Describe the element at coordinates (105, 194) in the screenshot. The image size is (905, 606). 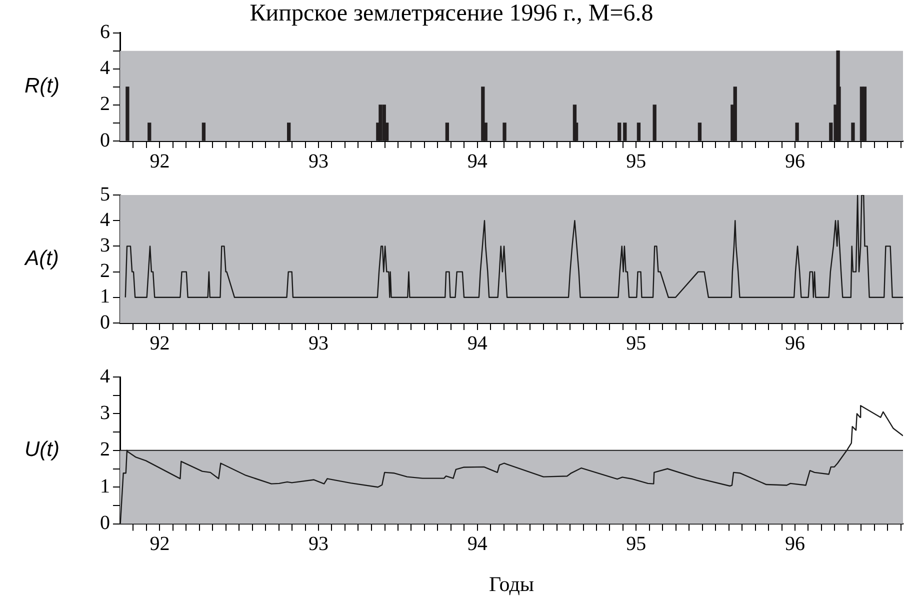
I see `y-tick-label: 5` at that location.